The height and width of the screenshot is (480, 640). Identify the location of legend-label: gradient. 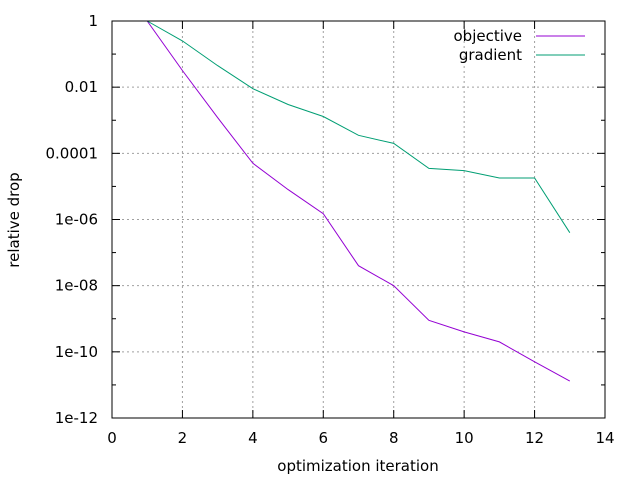
(490, 55).